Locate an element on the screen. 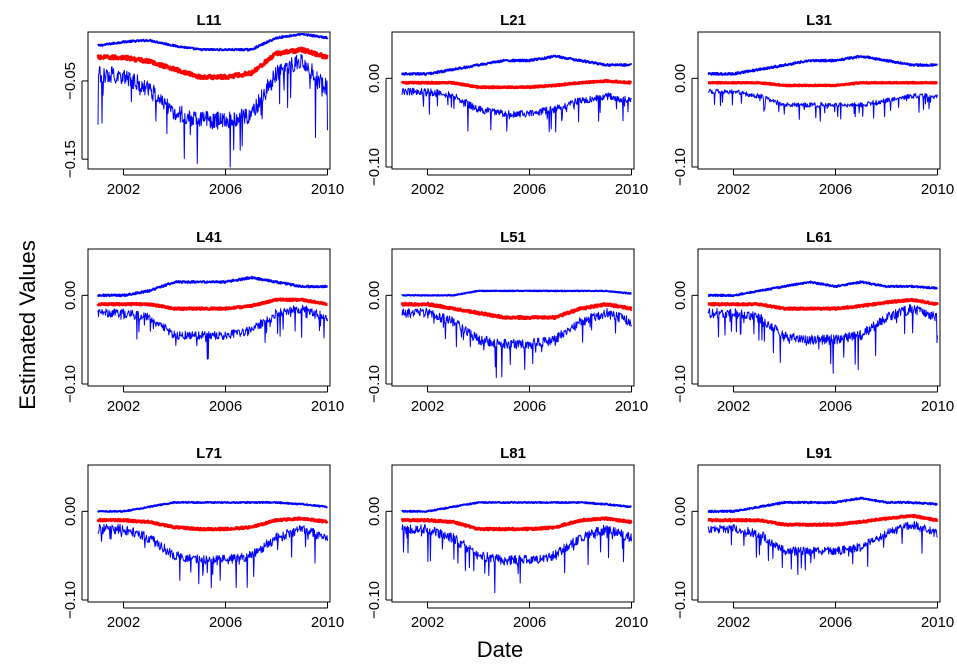  panel-title: L61 is located at coordinates (819, 237).